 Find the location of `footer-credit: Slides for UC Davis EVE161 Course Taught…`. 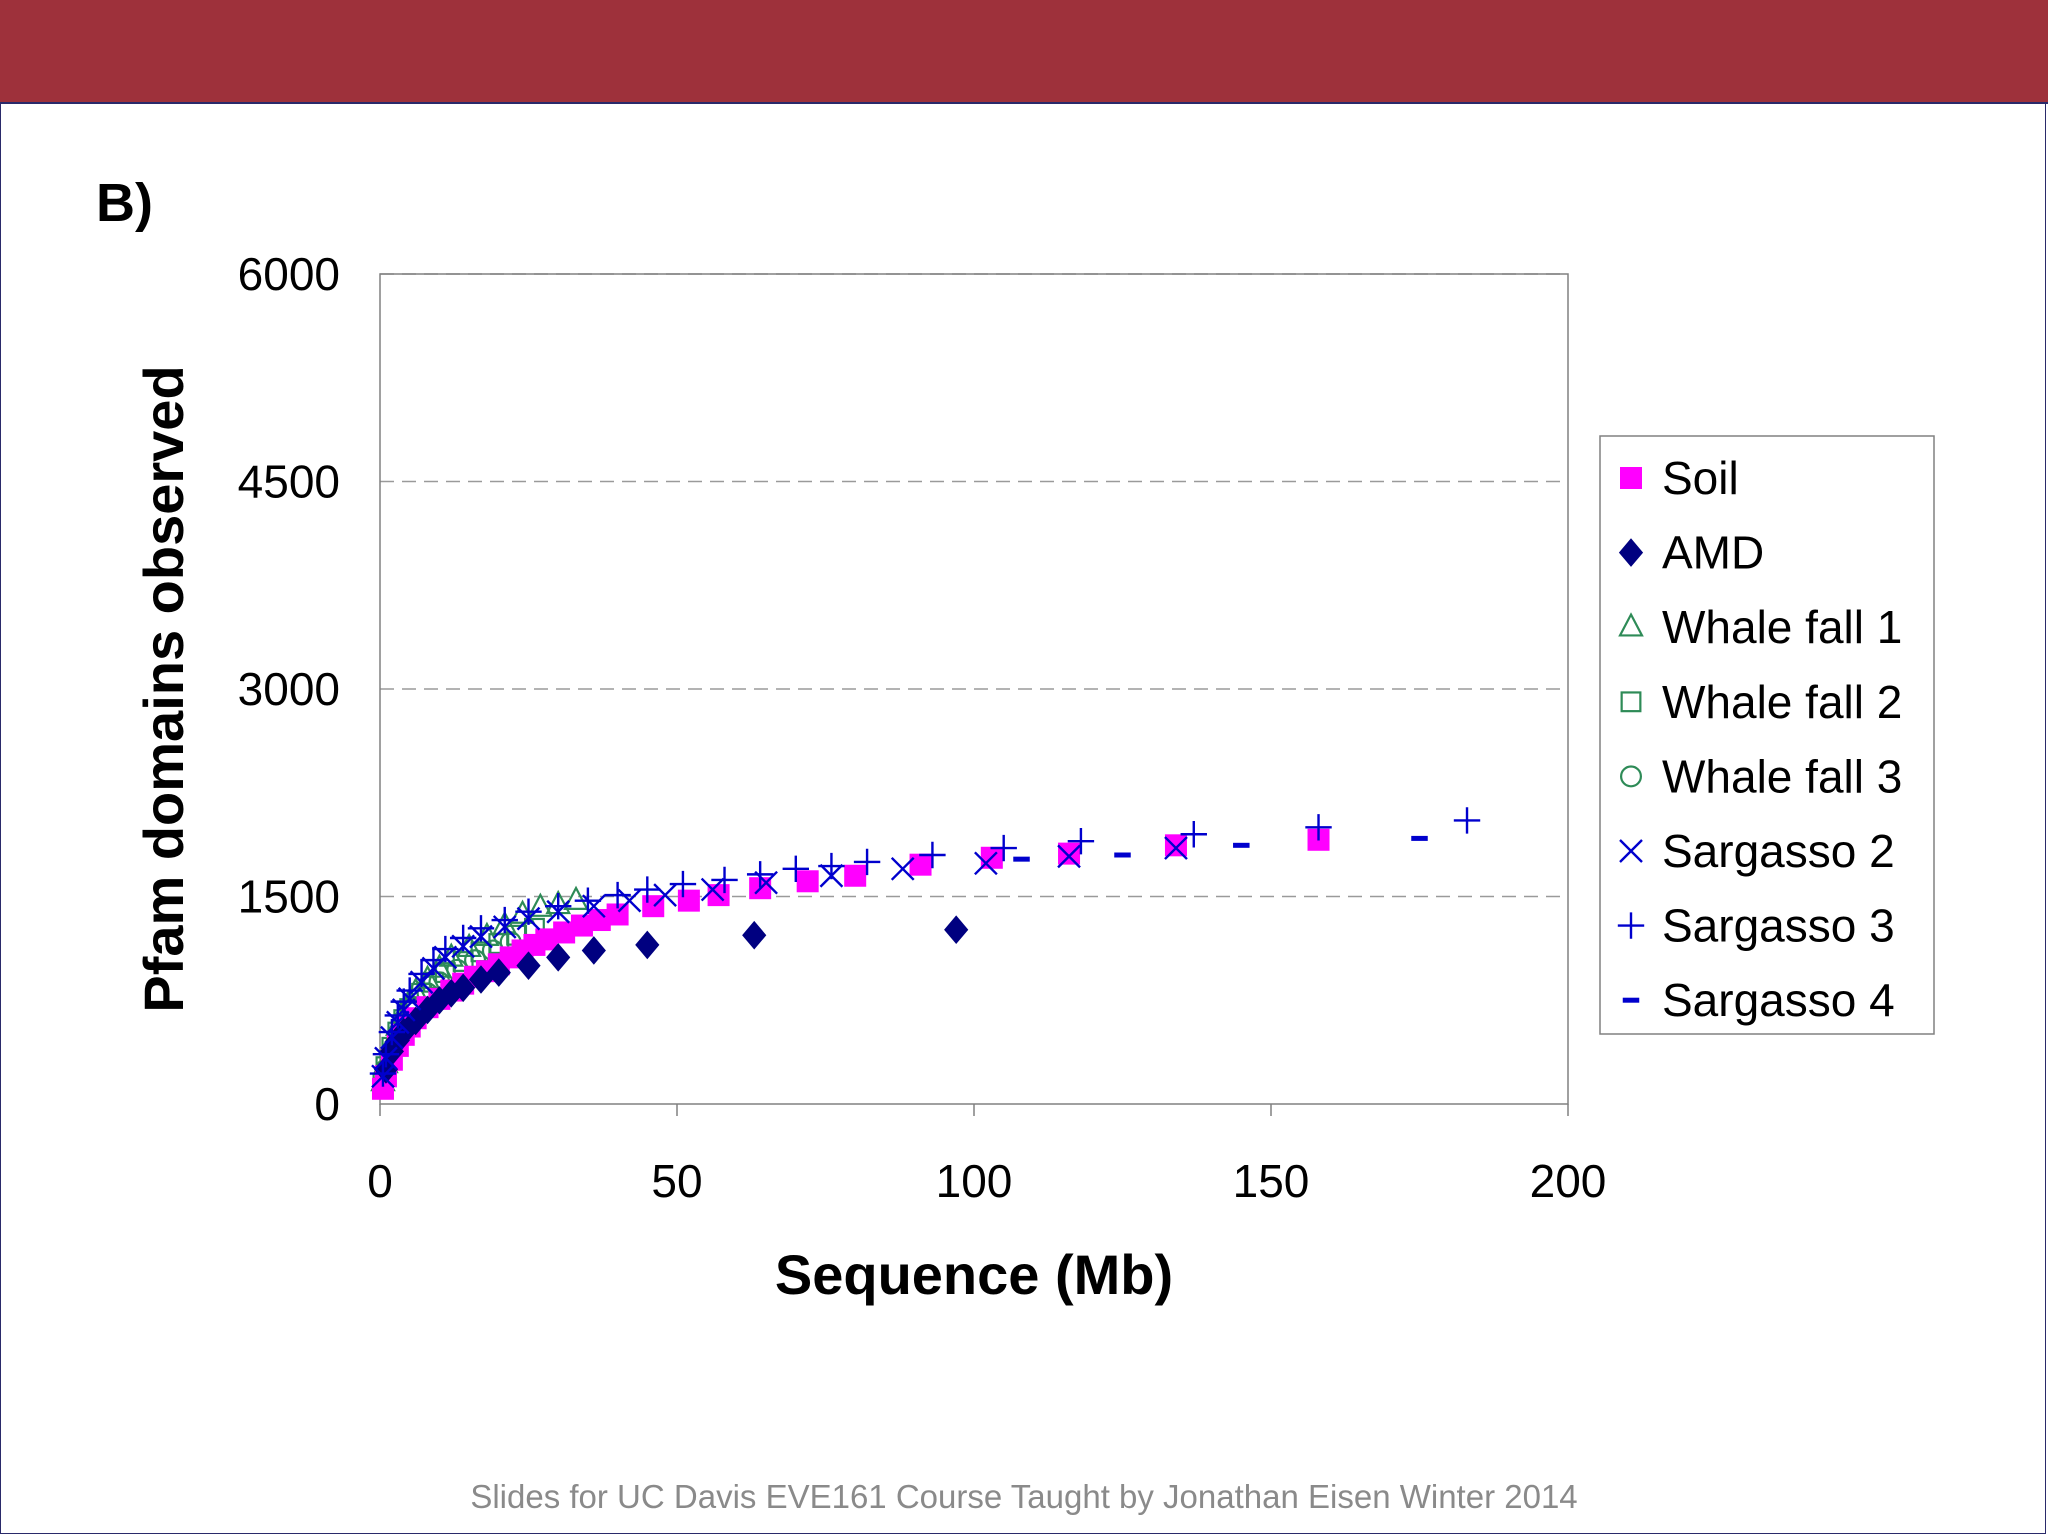

footer-credit: Slides for UC Davis EVE161 Course Taught… is located at coordinates (1024, 1496).